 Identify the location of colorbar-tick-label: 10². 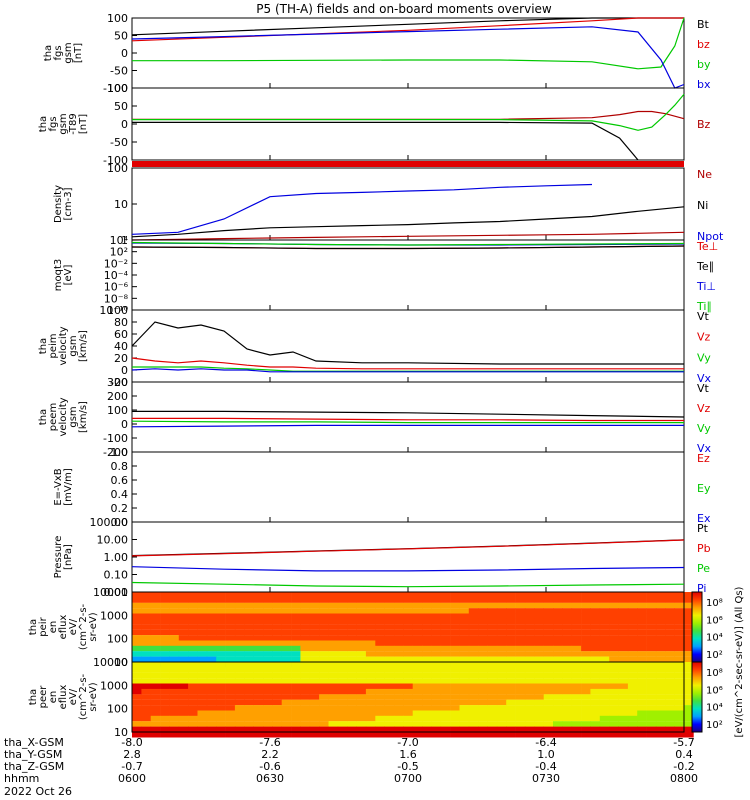
(714, 655).